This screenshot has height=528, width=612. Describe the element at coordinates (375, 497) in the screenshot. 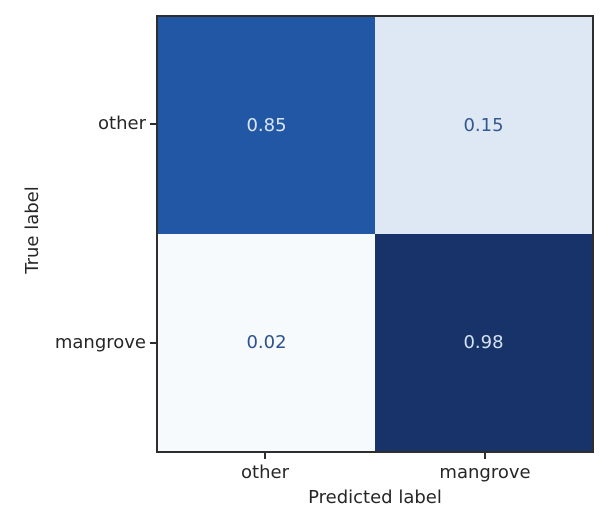

I see `x-axis-title: Predicted label` at that location.